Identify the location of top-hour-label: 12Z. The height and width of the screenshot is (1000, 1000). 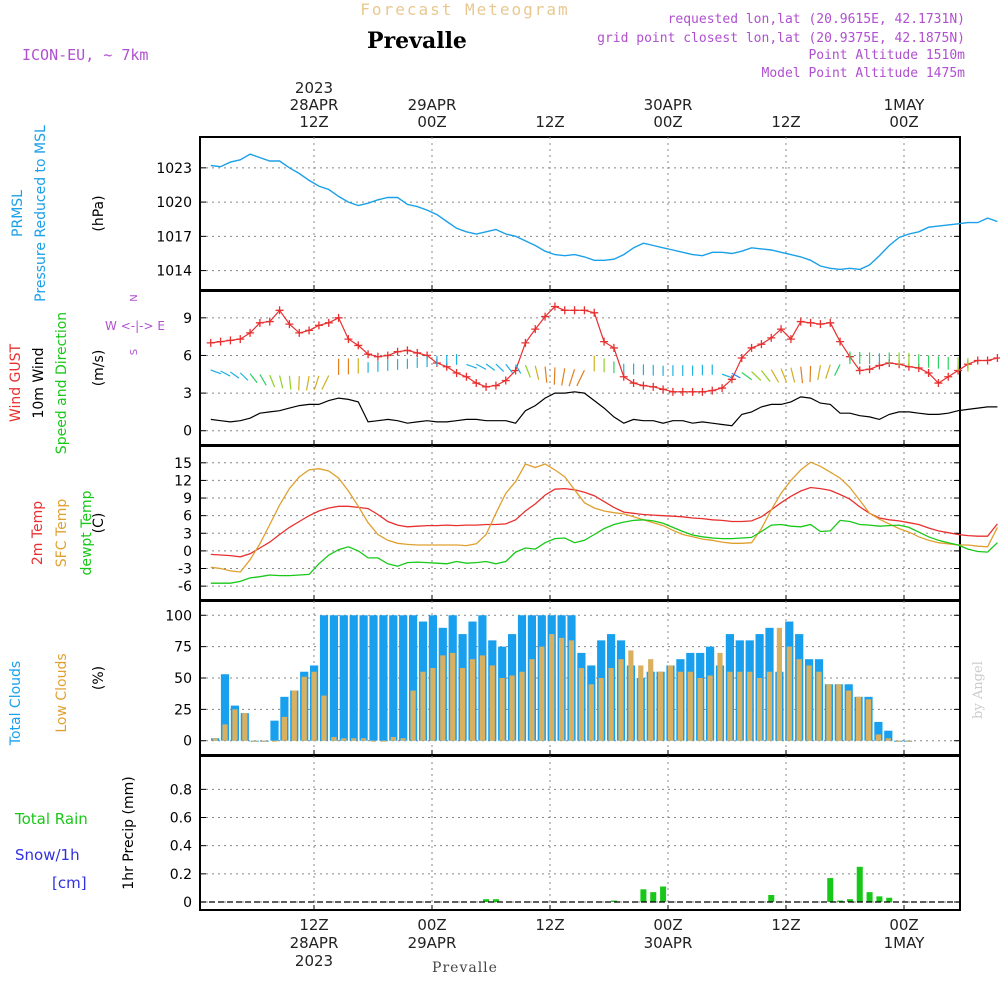
(785, 122).